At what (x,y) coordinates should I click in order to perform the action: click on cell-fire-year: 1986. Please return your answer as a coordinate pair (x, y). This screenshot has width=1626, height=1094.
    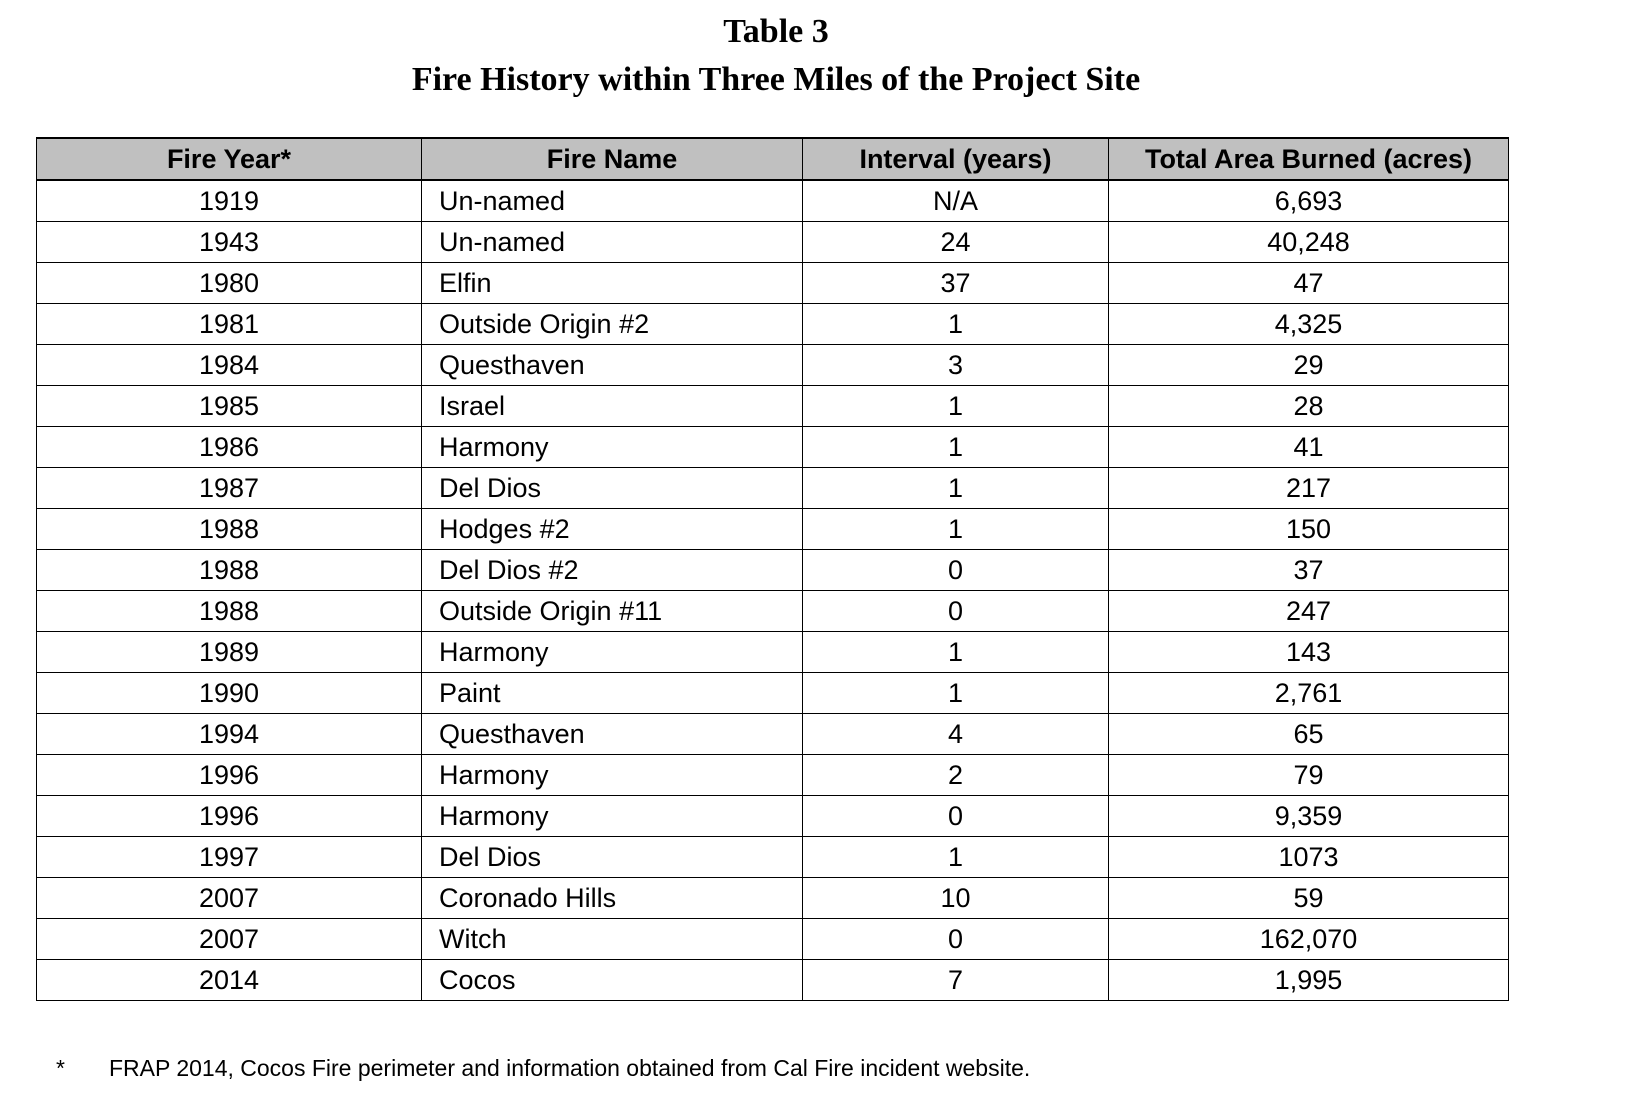
    Looking at the image, I should click on (229, 447).